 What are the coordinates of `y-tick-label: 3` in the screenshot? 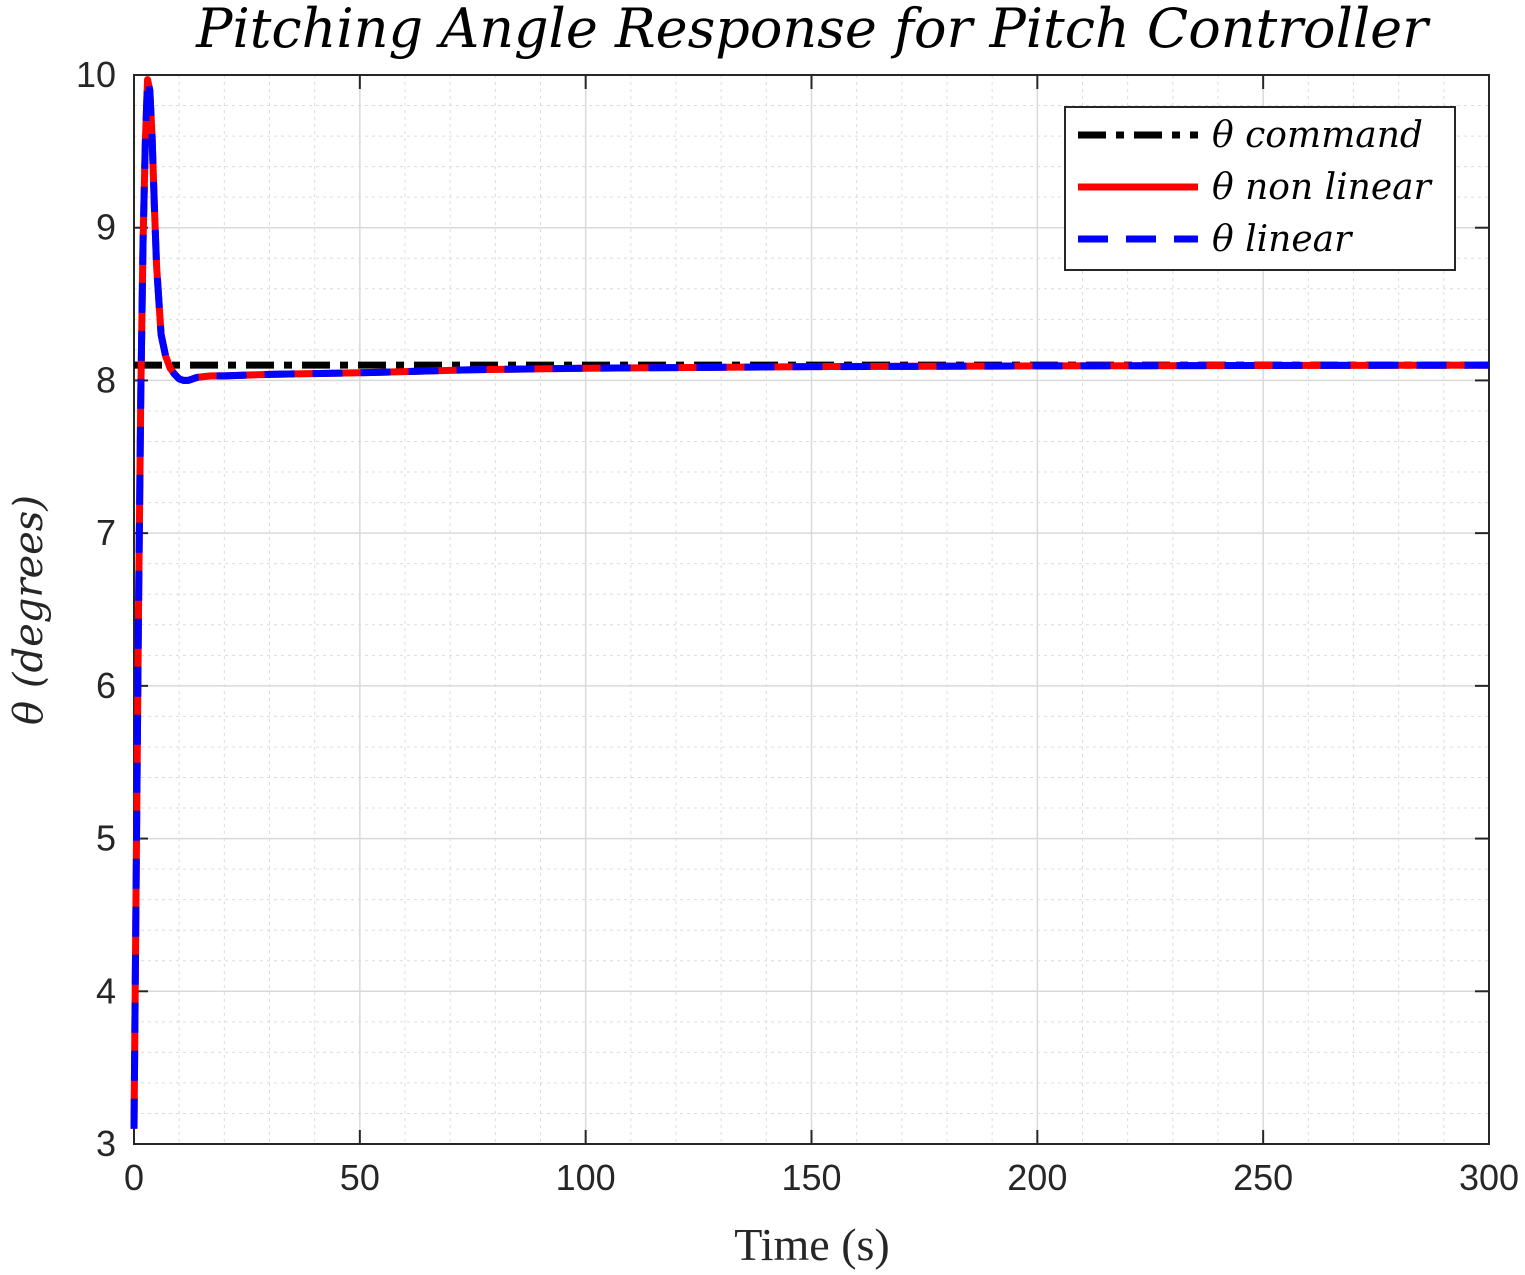 It's located at (106, 1143).